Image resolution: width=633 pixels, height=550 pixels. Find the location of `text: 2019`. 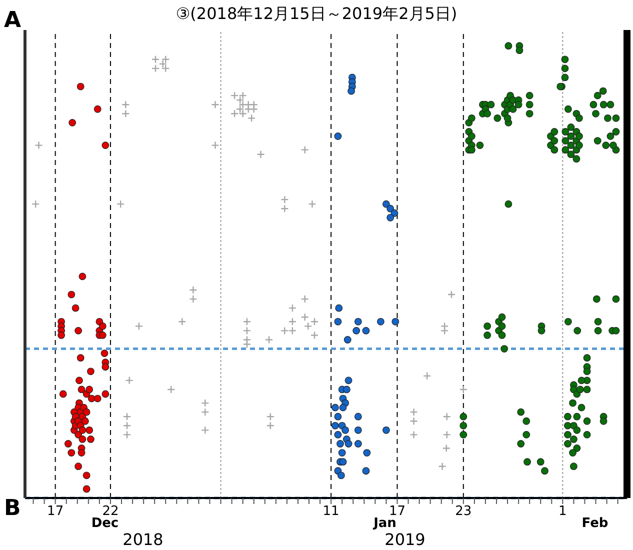

text: 2019 is located at coordinates (405, 539).